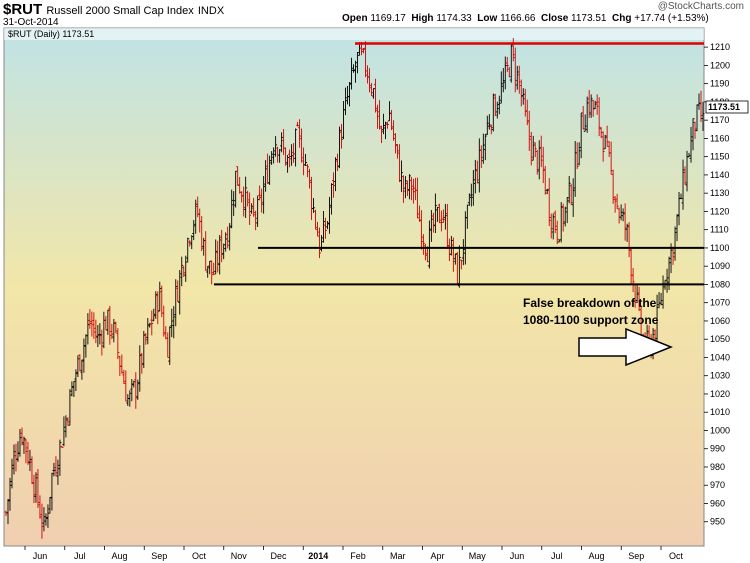 This screenshot has height=563, width=750. Describe the element at coordinates (120, 11) in the screenshot. I see `index-name: Russell 2000 Small Cap Index` at that location.